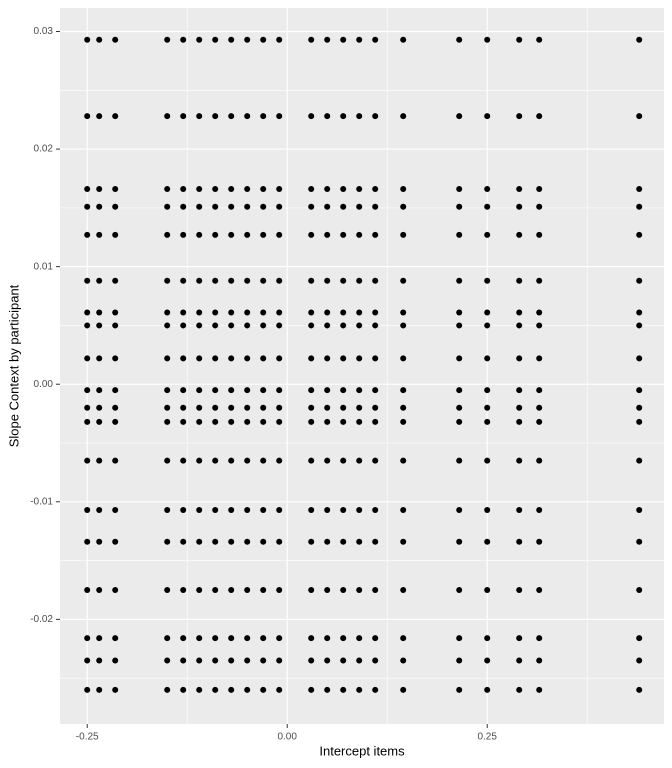  I want to click on x-axis-title: Intercept items, so click(362, 750).